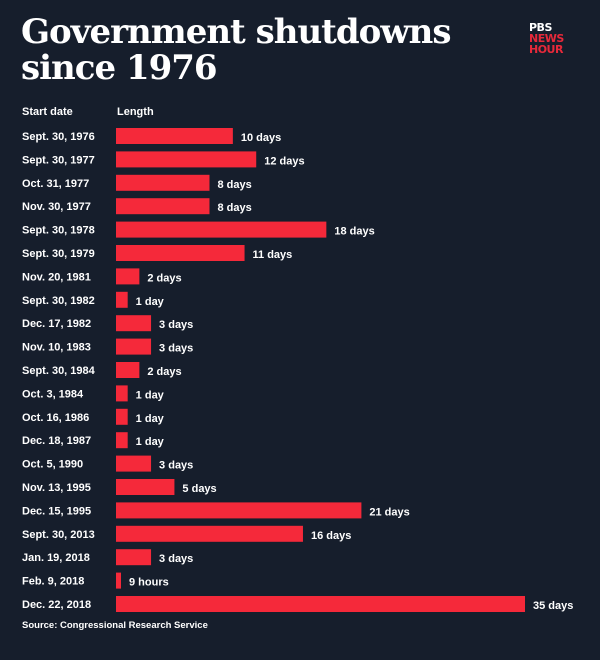 Image resolution: width=600 pixels, height=660 pixels. Describe the element at coordinates (58, 254) in the screenshot. I see `category-label: Sept. 30, 1979` at that location.